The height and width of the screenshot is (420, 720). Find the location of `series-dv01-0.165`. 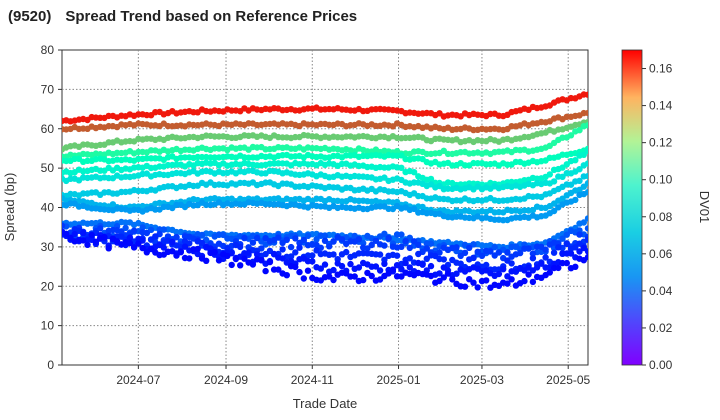

series-dv01-0.165 is located at coordinates (325, 108).